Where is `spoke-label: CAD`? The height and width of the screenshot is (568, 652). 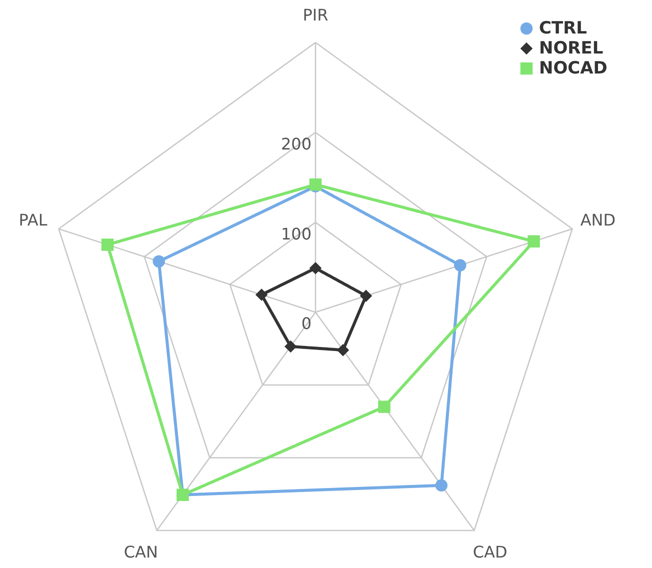 spoke-label: CAD is located at coordinates (490, 552).